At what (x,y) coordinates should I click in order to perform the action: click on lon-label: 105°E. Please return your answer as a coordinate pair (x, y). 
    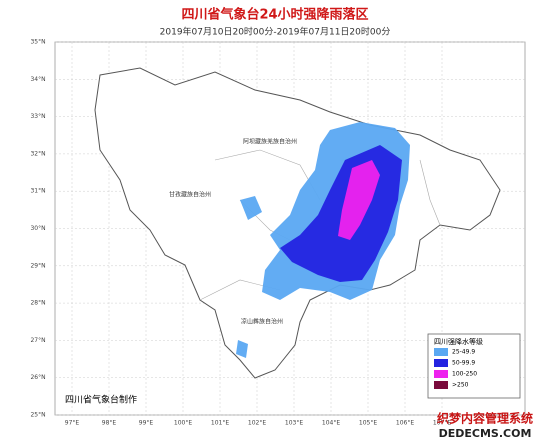
    Looking at the image, I should click on (368, 423).